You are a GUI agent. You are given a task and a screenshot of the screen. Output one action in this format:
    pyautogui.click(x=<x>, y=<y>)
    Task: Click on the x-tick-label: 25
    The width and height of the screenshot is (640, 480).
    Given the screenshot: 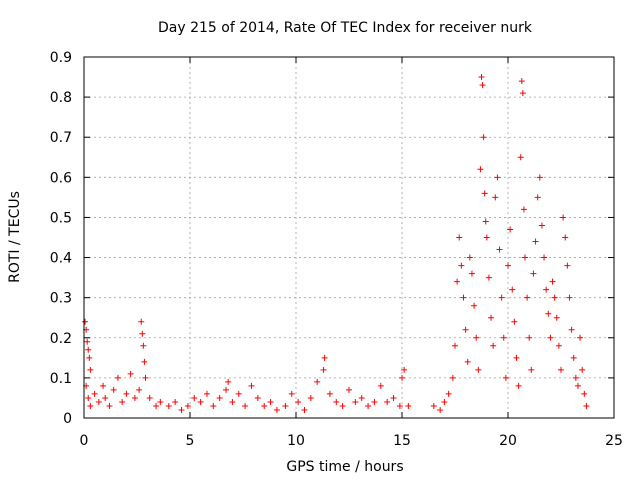 What is the action you would take?
    pyautogui.click(x=614, y=441)
    